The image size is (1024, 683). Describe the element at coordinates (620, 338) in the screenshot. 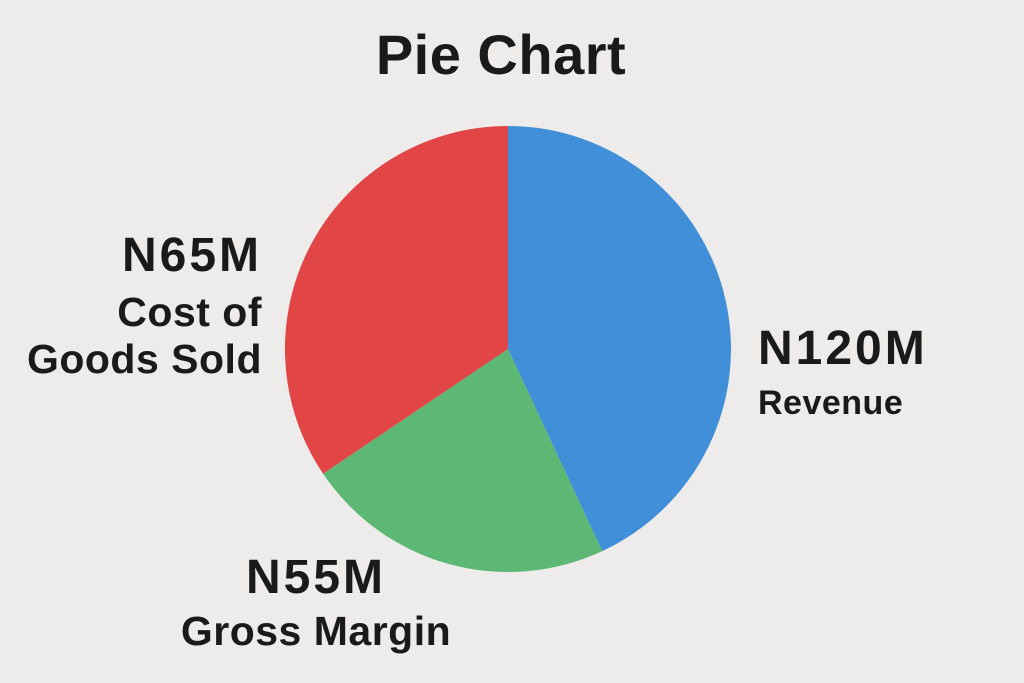

I see `pie-slice-revenue` at that location.